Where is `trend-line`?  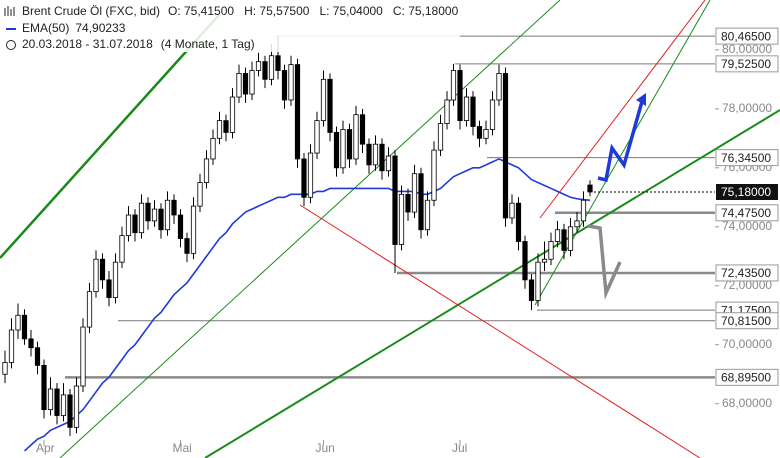
trend-line is located at coordinates (622, 109).